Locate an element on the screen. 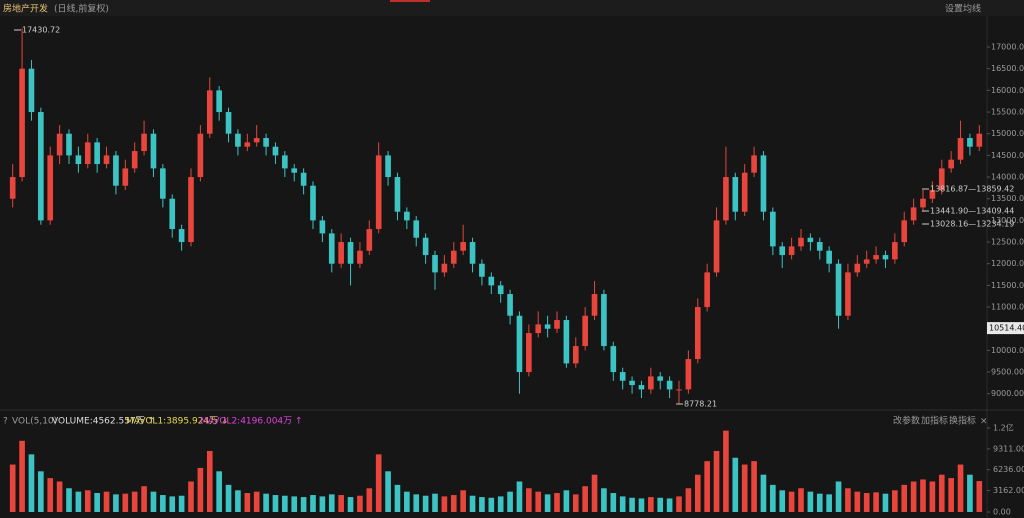  vol-y-tick-label: 6236.00 is located at coordinates (1008, 469).